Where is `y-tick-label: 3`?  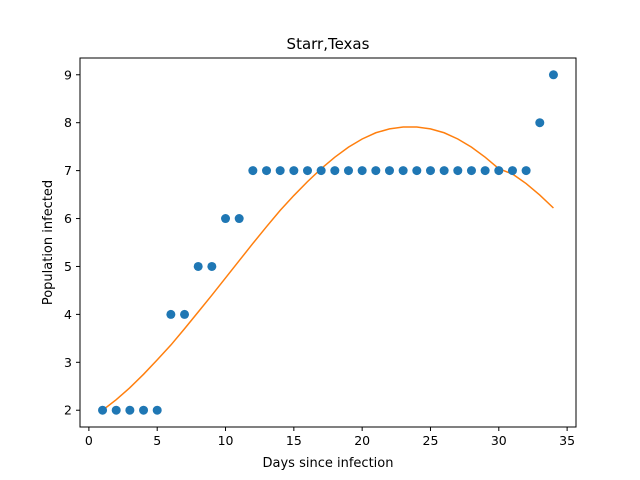
y-tick-label: 3 is located at coordinates (68, 362).